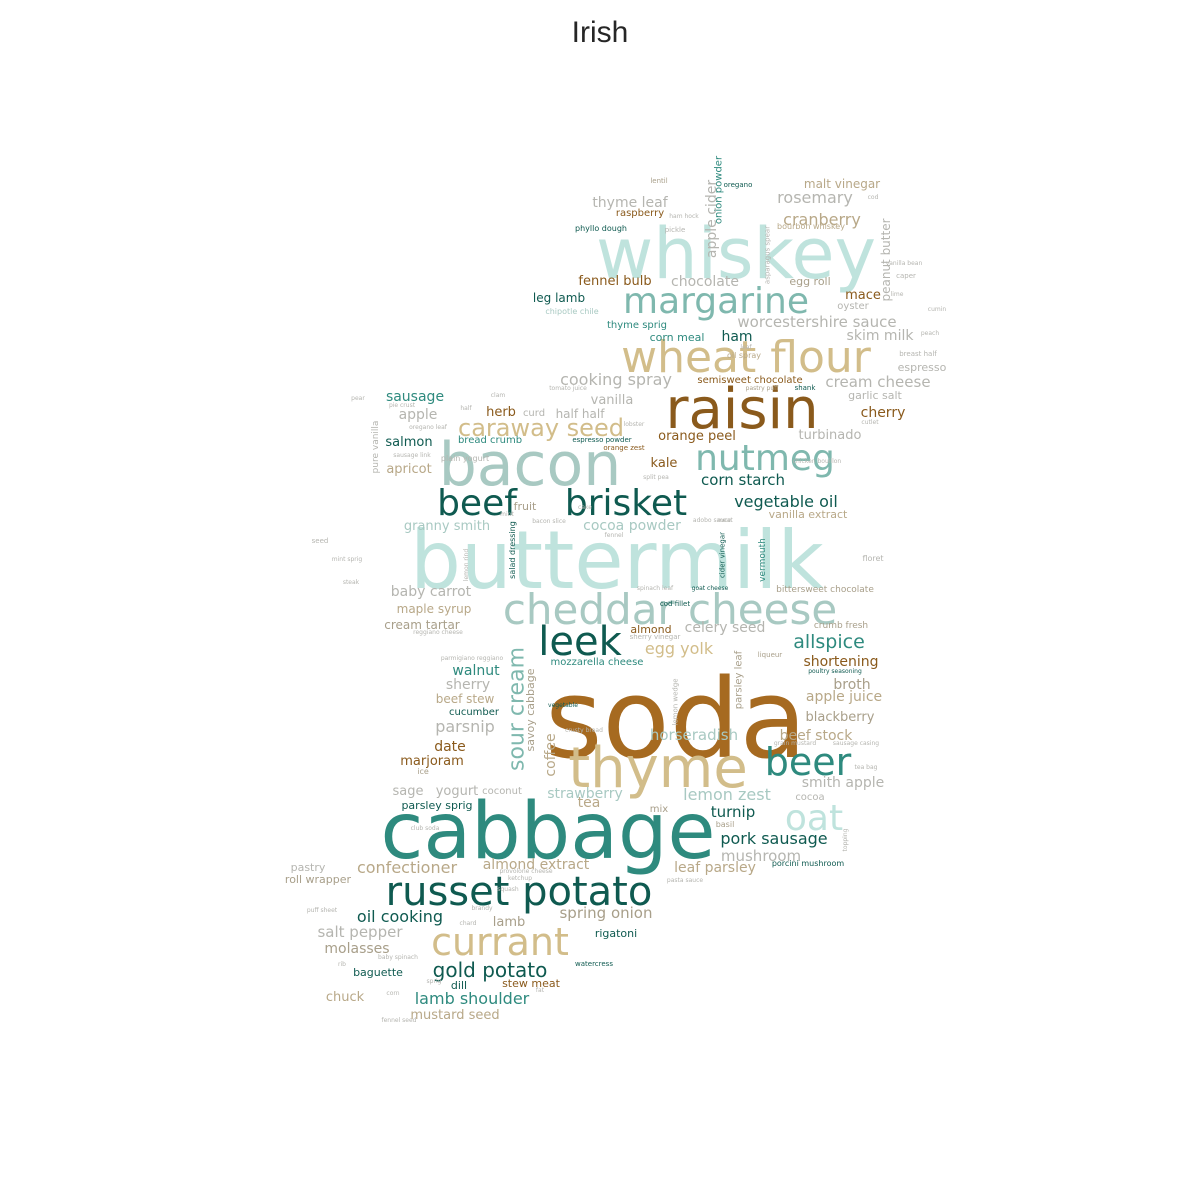  Describe the element at coordinates (840, 662) in the screenshot. I see `word-shortening: shortening` at that location.